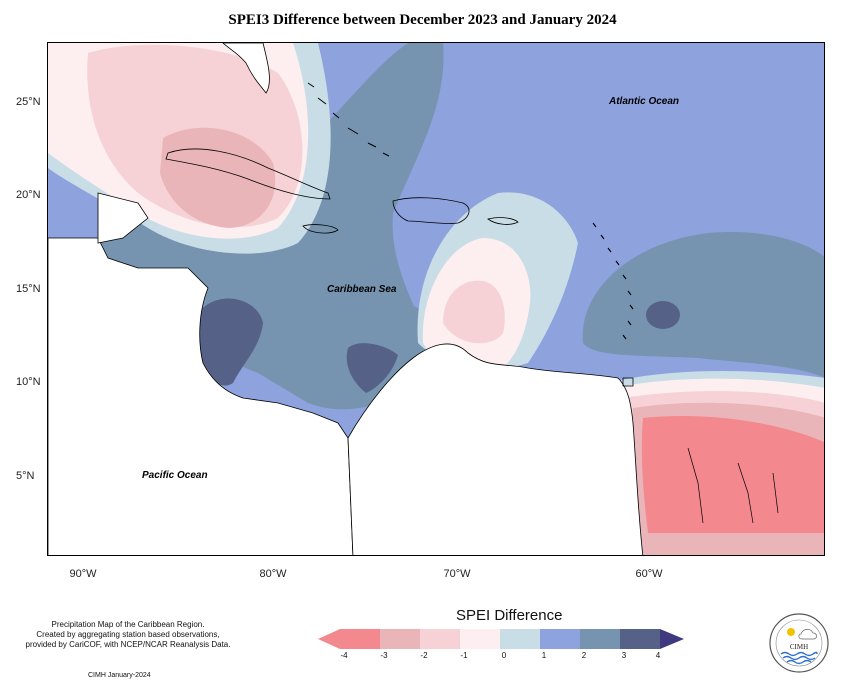 This screenshot has width=845, height=684. What do you see at coordinates (733, 485) in the screenshot?
I see `border-guianas` at bounding box center [733, 485].